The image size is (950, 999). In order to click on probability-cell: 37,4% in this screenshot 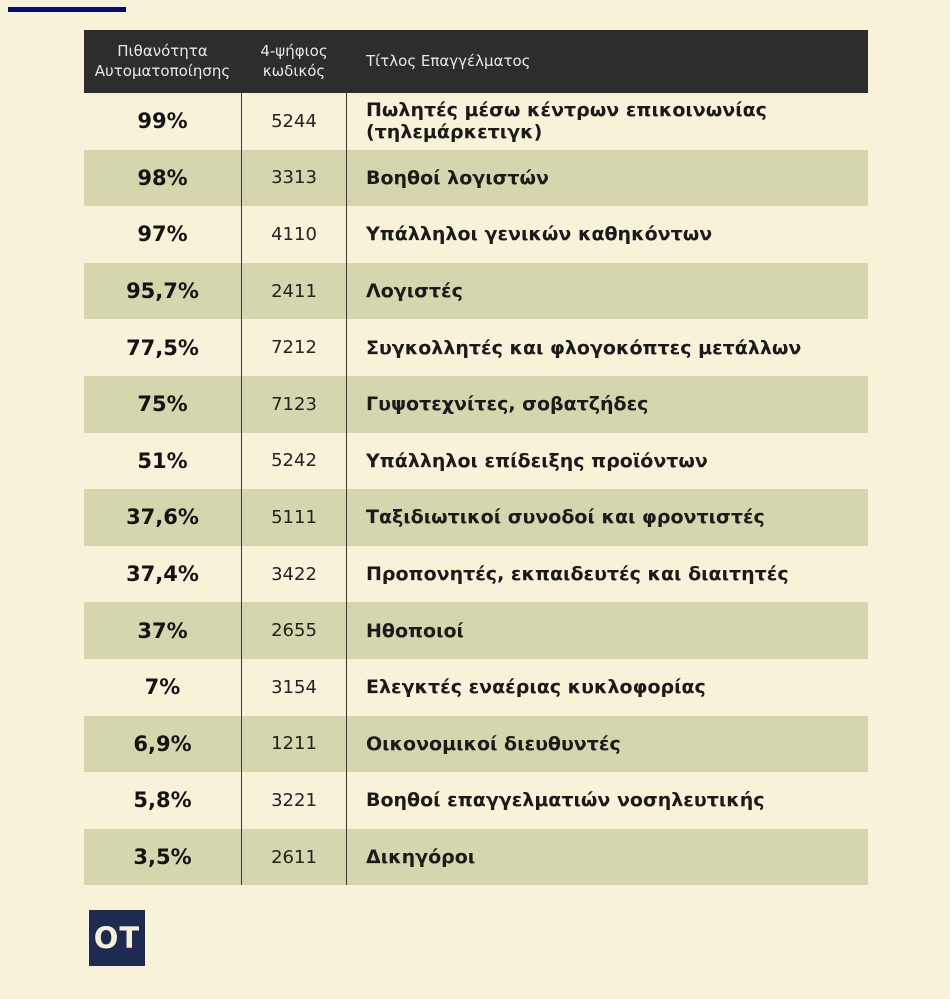, I will do `click(162, 574)`.